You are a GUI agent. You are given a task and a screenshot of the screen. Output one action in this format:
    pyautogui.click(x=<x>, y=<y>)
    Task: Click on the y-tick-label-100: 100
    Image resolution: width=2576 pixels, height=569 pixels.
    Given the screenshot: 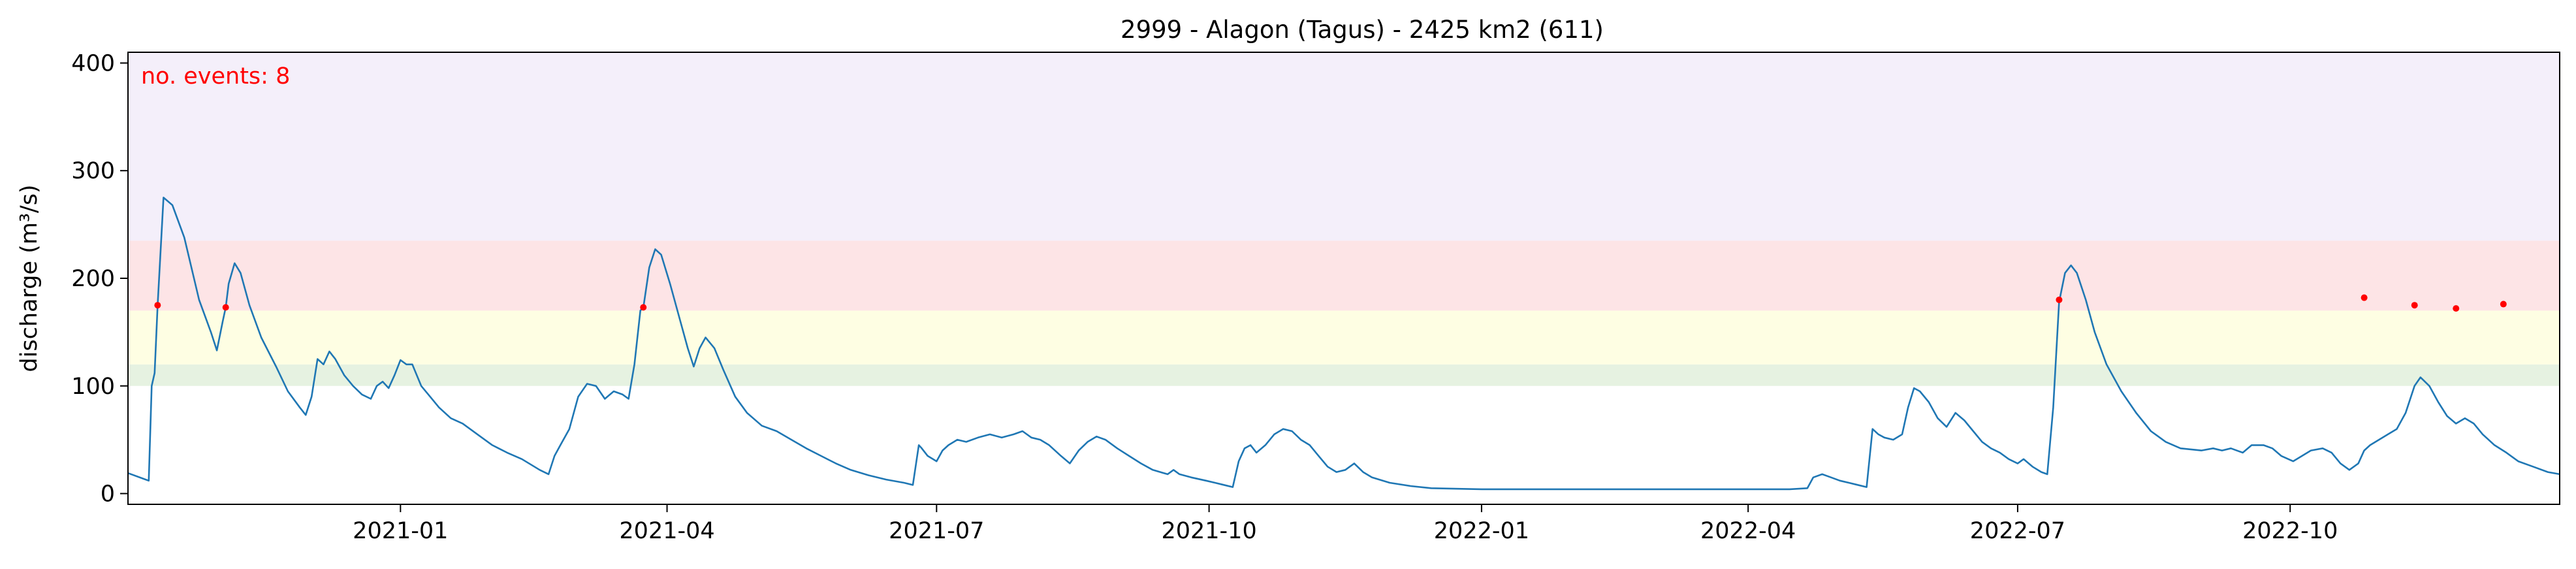 What is the action you would take?
    pyautogui.click(x=93, y=387)
    